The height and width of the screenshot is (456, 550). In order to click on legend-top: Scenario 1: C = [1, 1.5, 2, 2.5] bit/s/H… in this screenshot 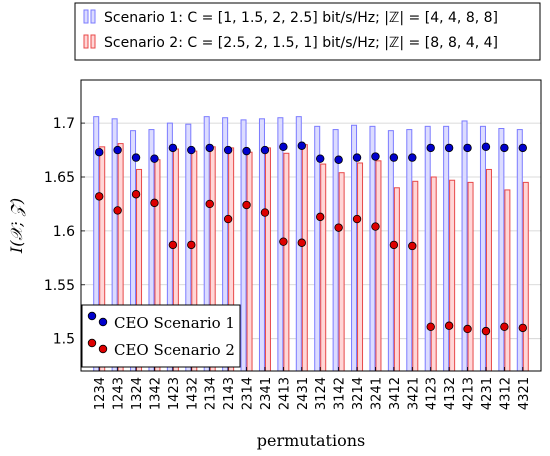, I will do `click(307, 31)`.